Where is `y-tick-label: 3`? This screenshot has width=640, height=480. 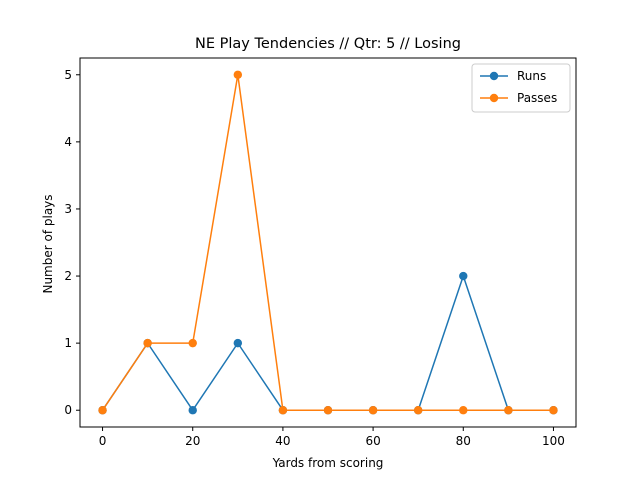
y-tick-label: 3 is located at coordinates (68, 209).